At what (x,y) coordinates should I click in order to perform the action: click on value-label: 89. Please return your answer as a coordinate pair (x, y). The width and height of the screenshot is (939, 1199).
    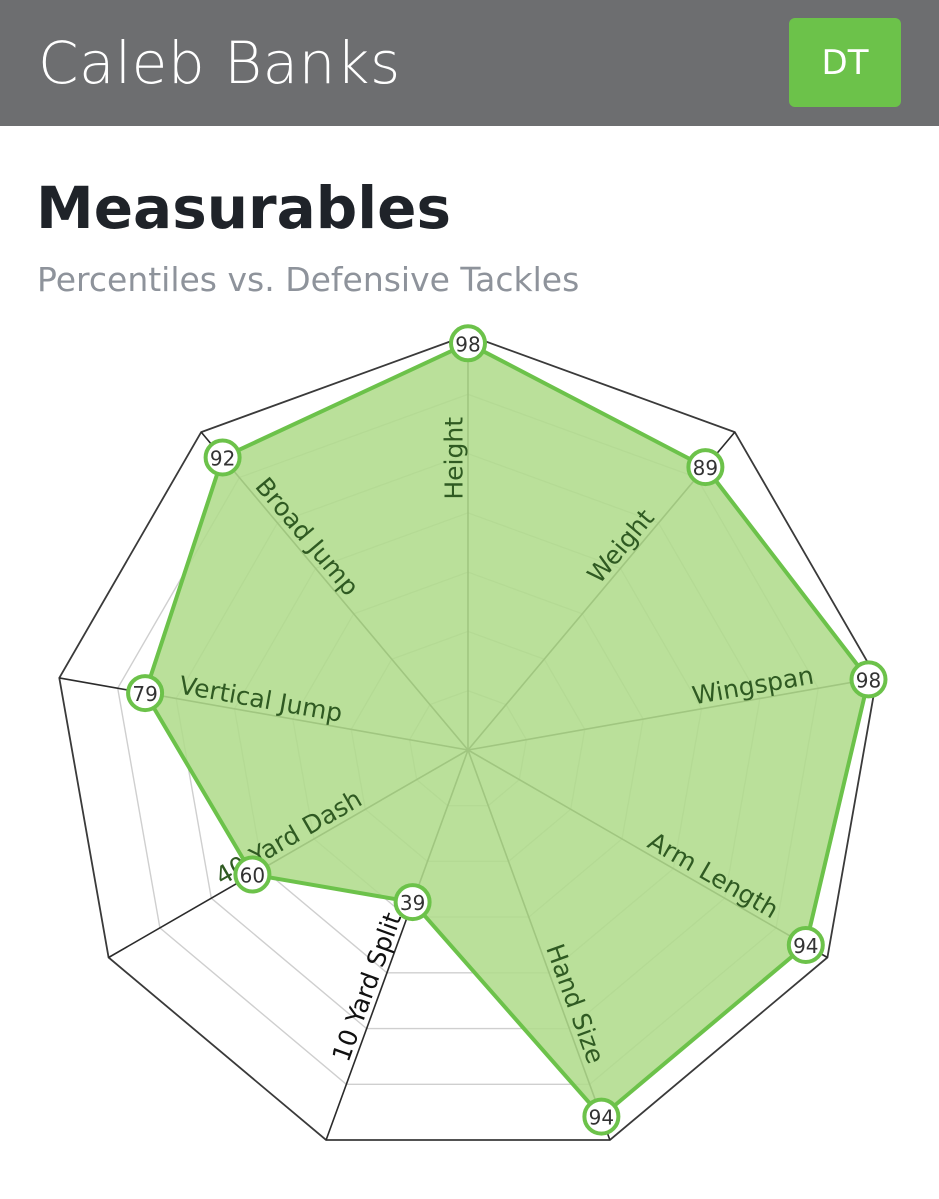
    Looking at the image, I should click on (705, 468).